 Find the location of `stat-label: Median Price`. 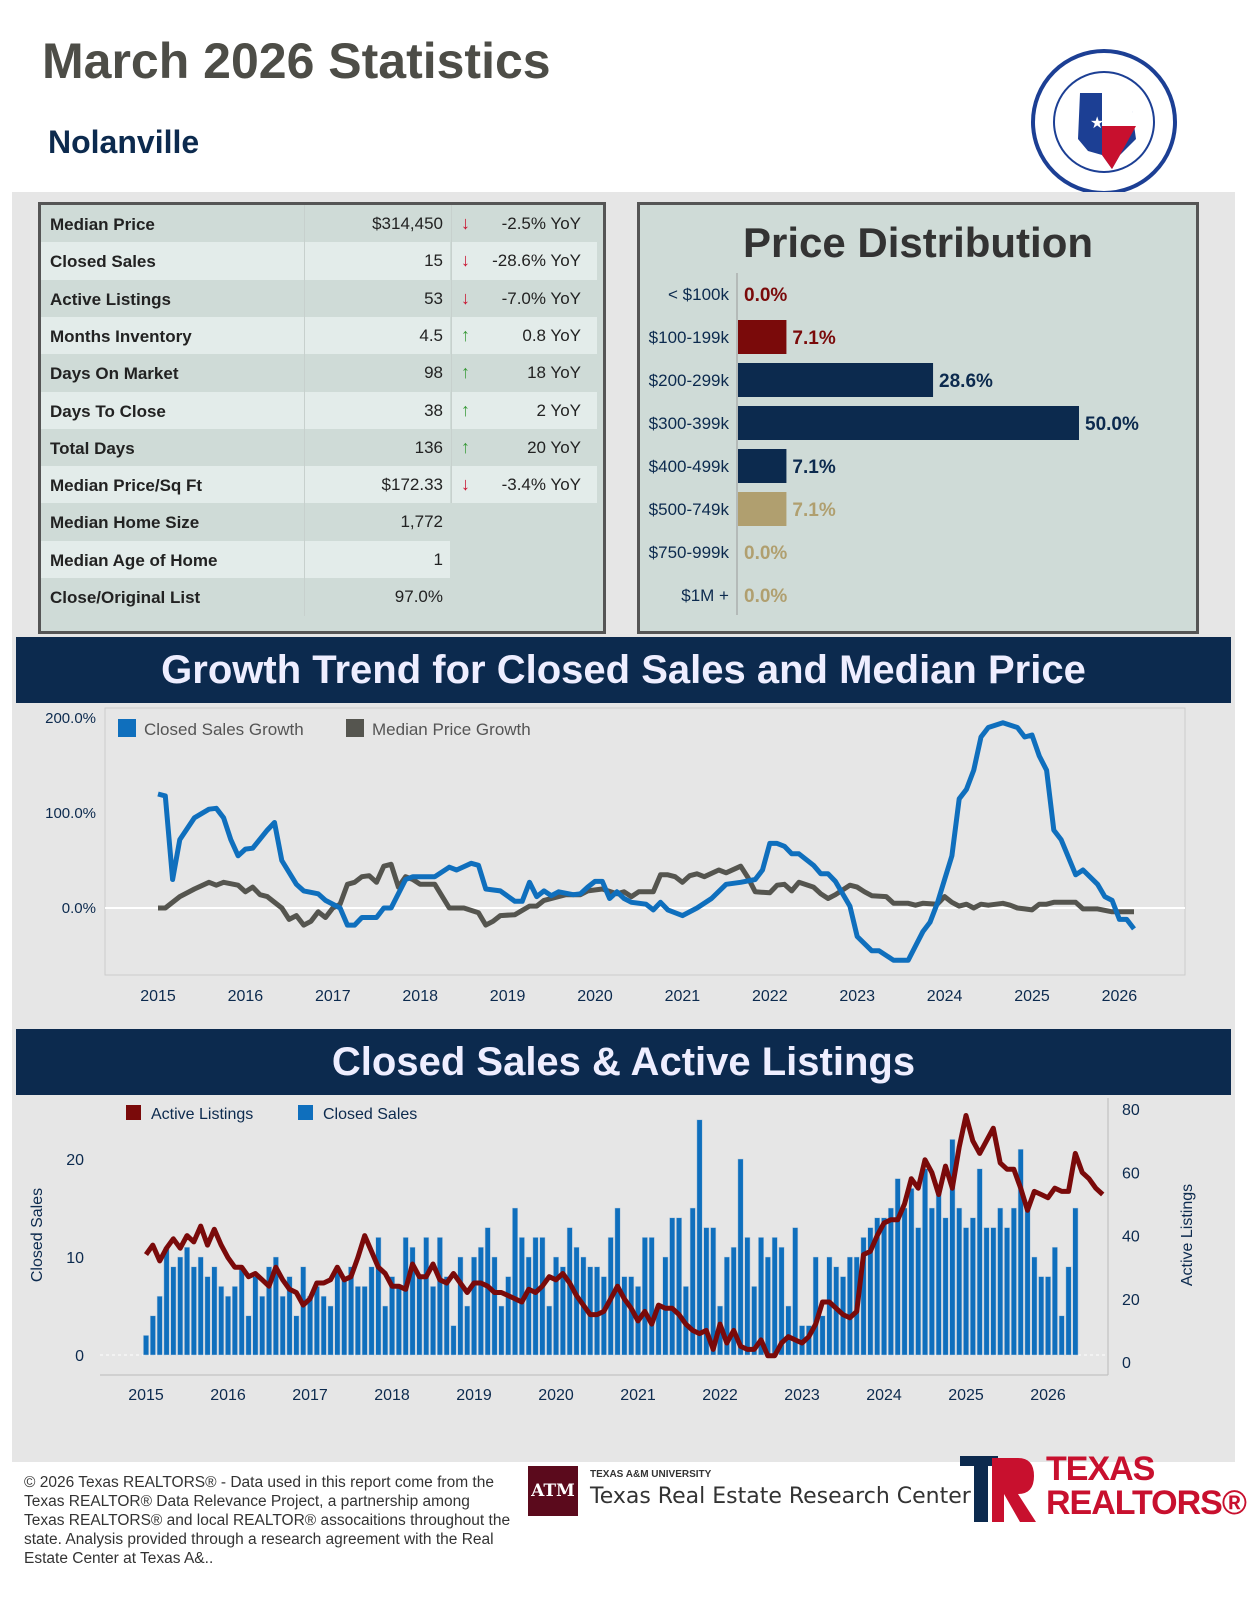

stat-label: Median Price is located at coordinates (102, 224).